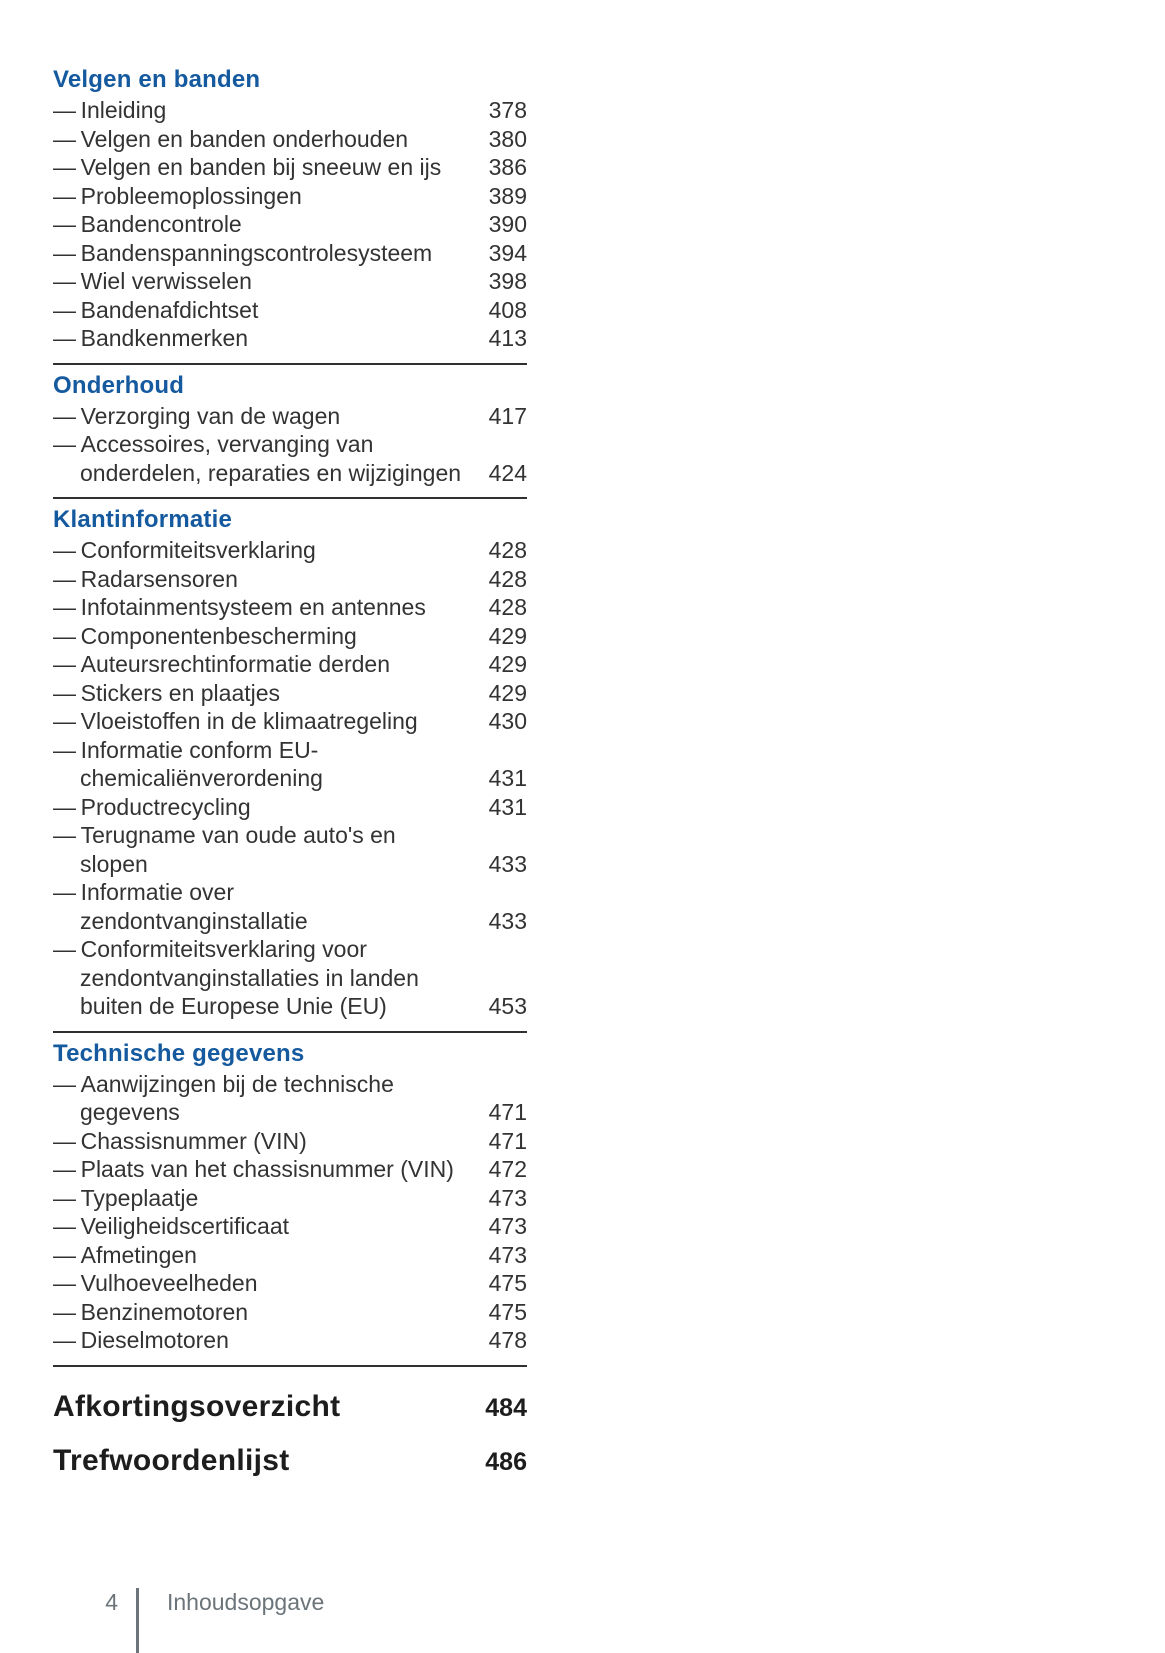 The image size is (1165, 1653). I want to click on toc-item-page-number: 413, so click(507, 338).